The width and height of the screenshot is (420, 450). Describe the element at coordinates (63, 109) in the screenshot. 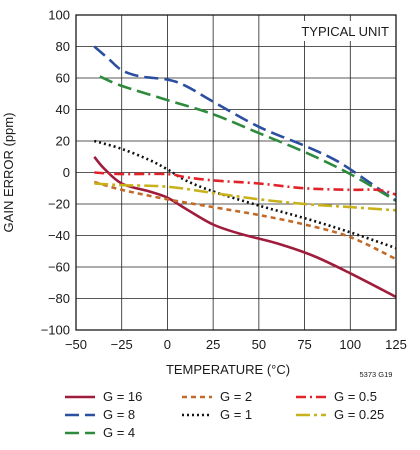

I see `y-tick-label: 40` at that location.